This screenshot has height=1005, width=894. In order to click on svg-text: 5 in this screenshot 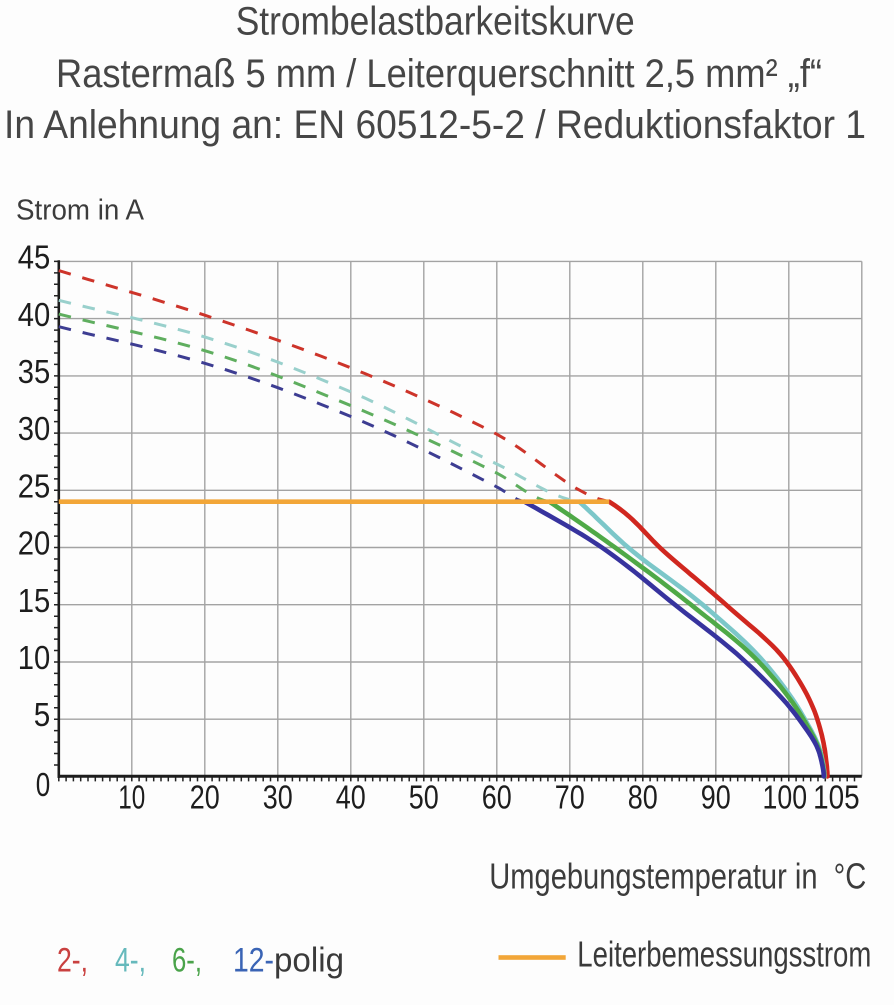, I will do `click(42, 714)`.